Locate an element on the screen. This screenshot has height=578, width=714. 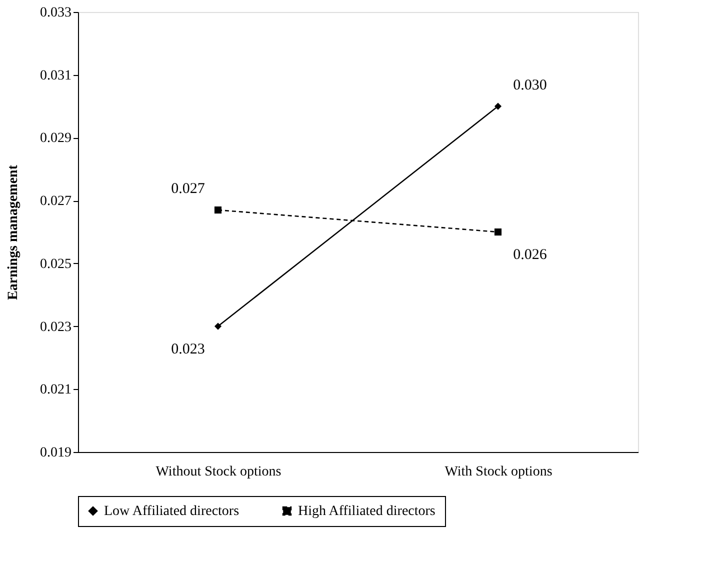
y-tick-label: 0.023 is located at coordinates (56, 327).